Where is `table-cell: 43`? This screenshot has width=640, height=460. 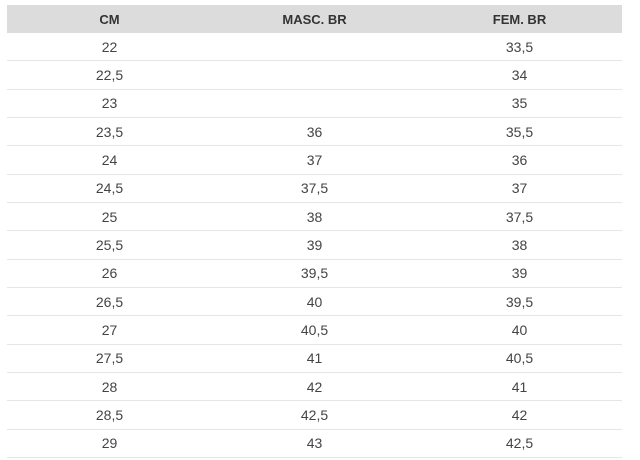
table-cell: 43 is located at coordinates (314, 444).